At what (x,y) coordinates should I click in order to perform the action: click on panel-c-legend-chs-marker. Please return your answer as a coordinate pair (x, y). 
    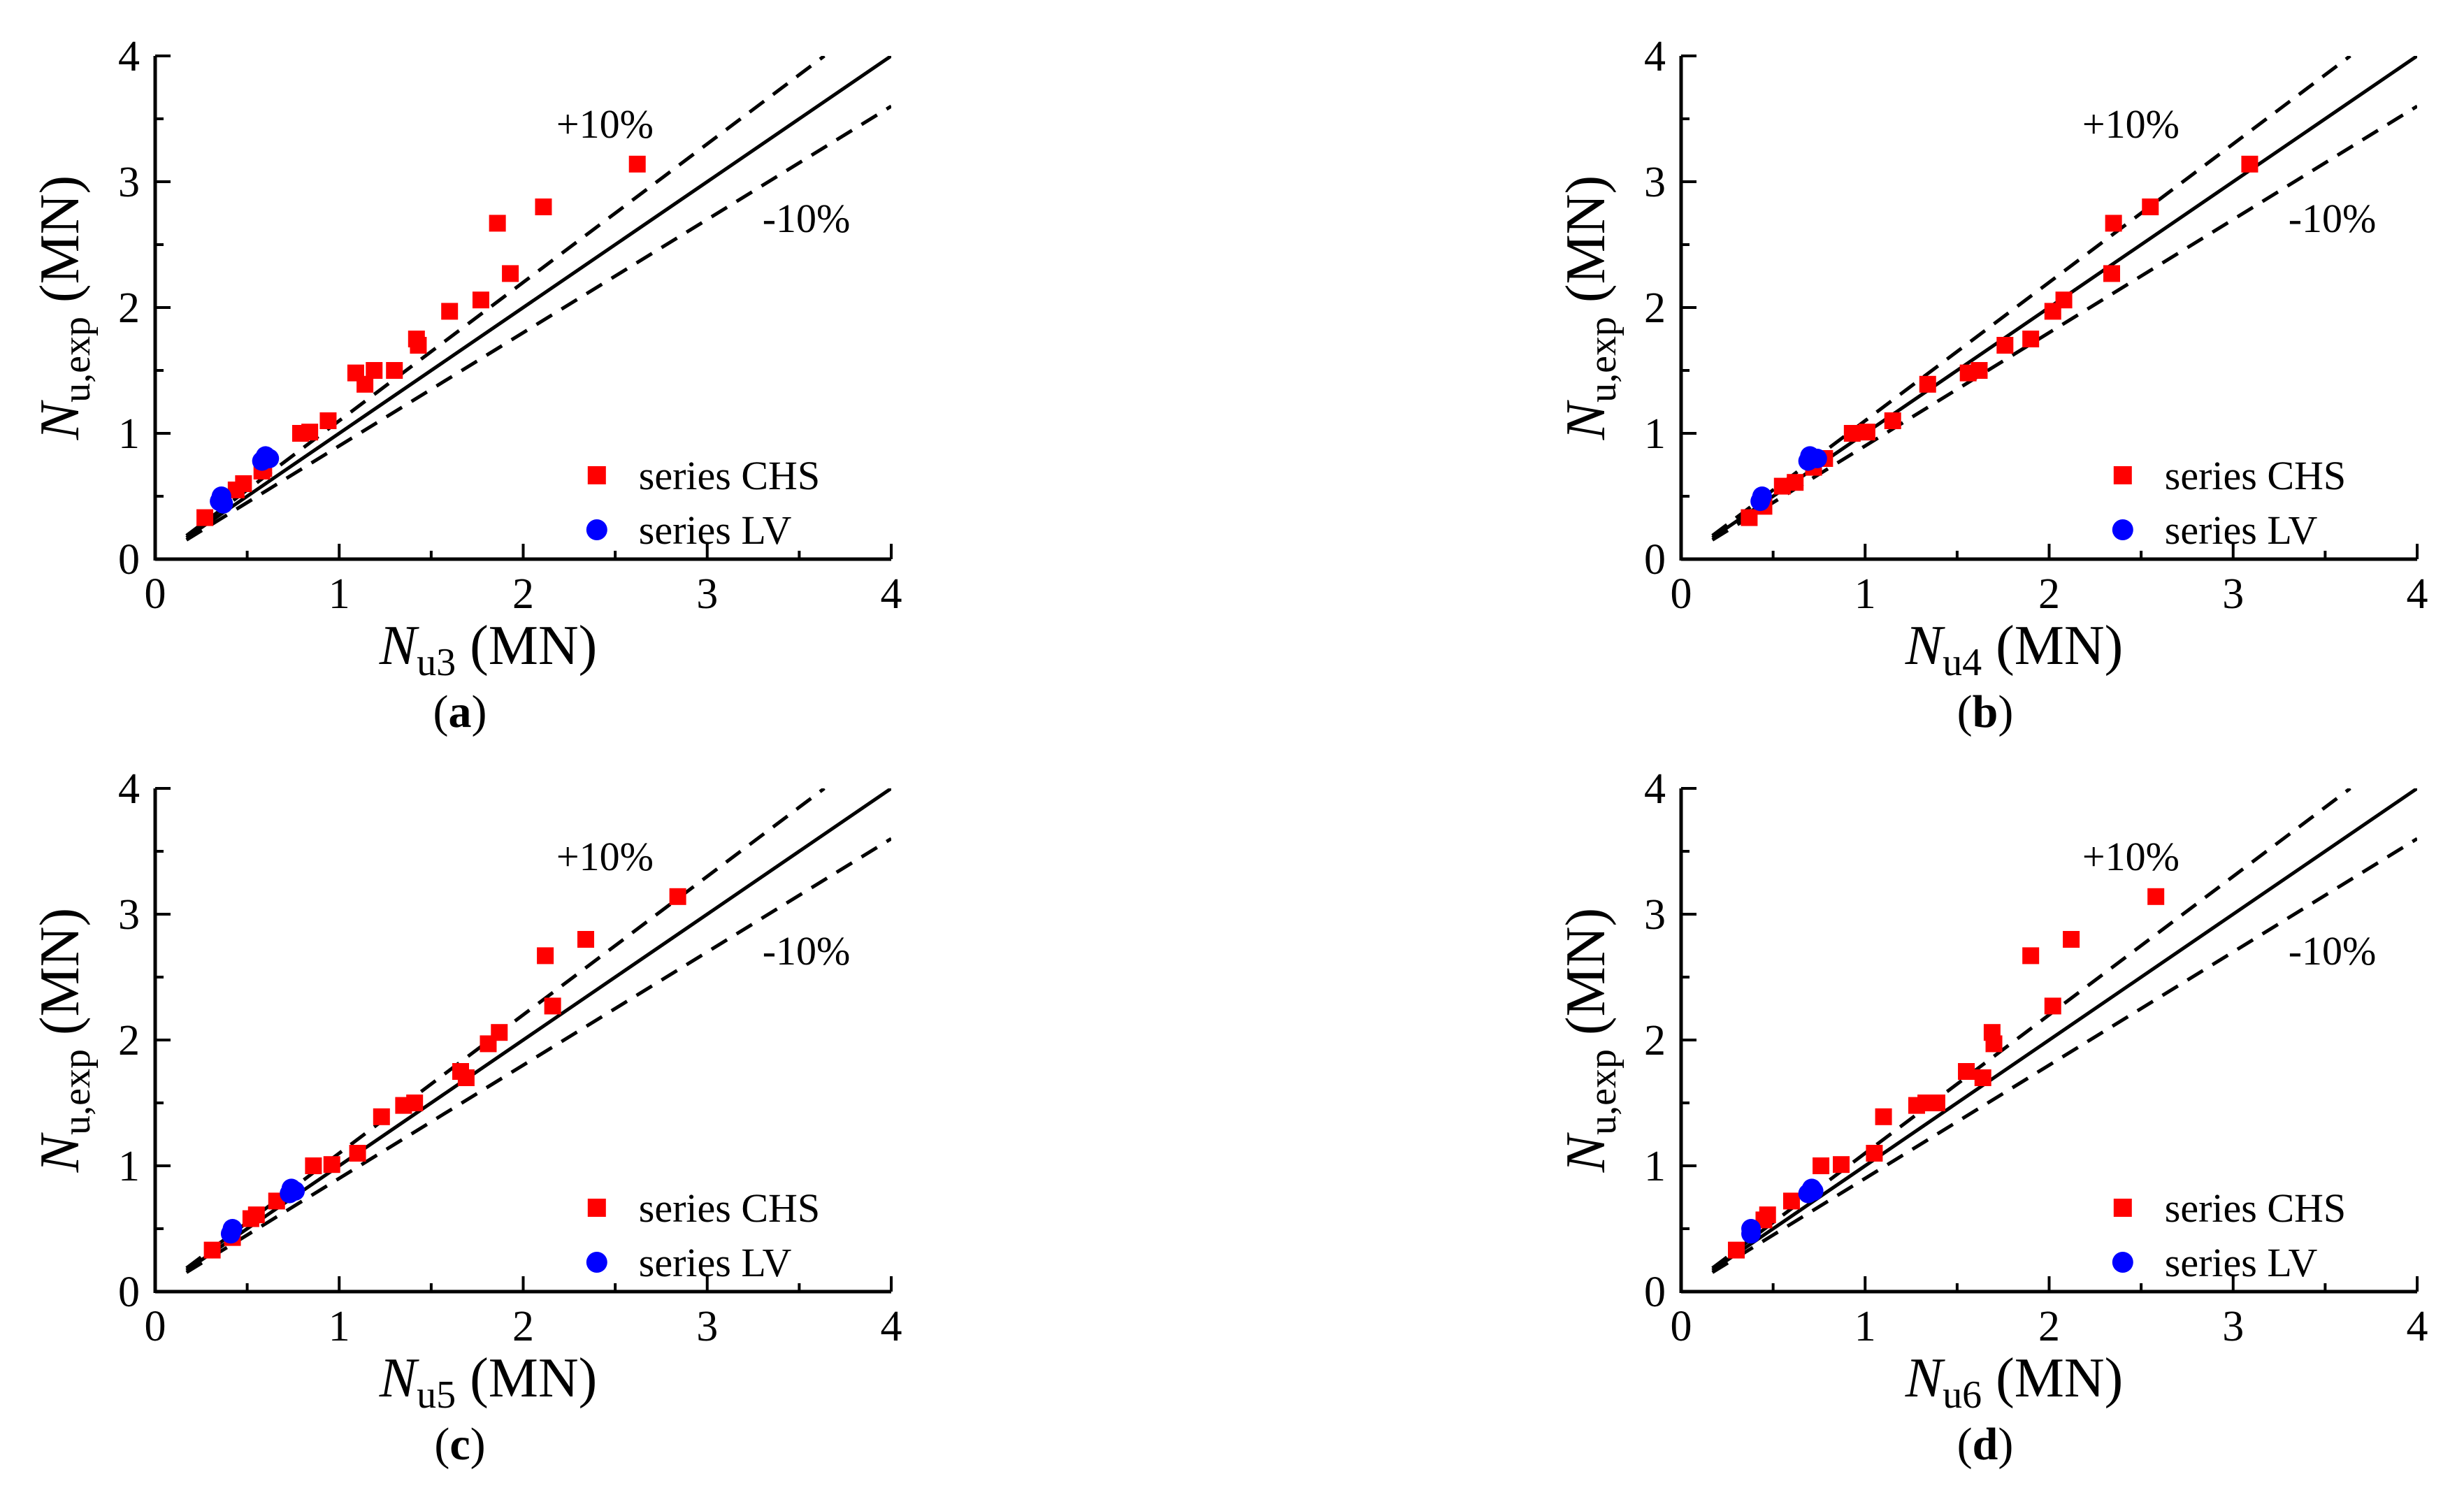
    Looking at the image, I should click on (596, 1208).